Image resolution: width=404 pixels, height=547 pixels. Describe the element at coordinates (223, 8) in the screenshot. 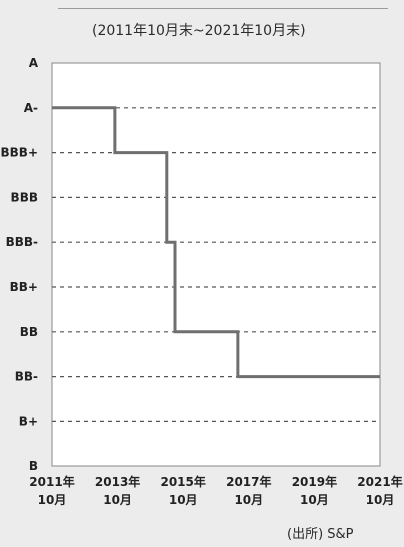

I see `top-divider` at that location.